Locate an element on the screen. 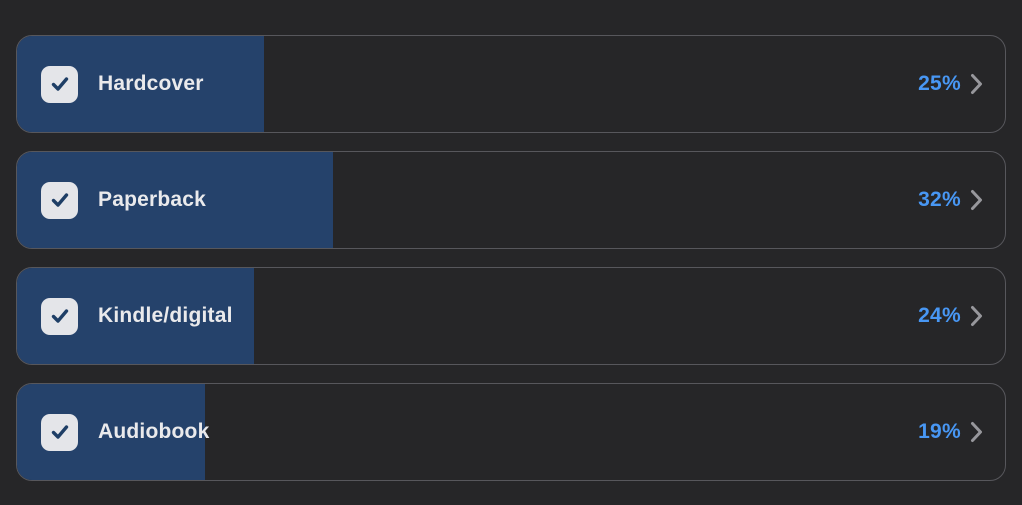 This screenshot has width=1022, height=505. percent-value: 19% is located at coordinates (939, 431).